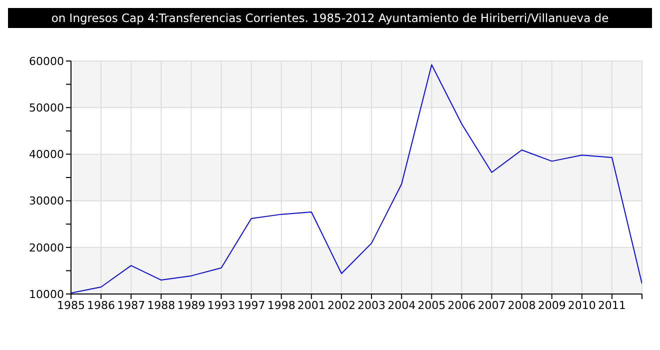 Image resolution: width=660 pixels, height=350 pixels. What do you see at coordinates (46, 155) in the screenshot?
I see `y-tick-label: 40000` at bounding box center [46, 155].